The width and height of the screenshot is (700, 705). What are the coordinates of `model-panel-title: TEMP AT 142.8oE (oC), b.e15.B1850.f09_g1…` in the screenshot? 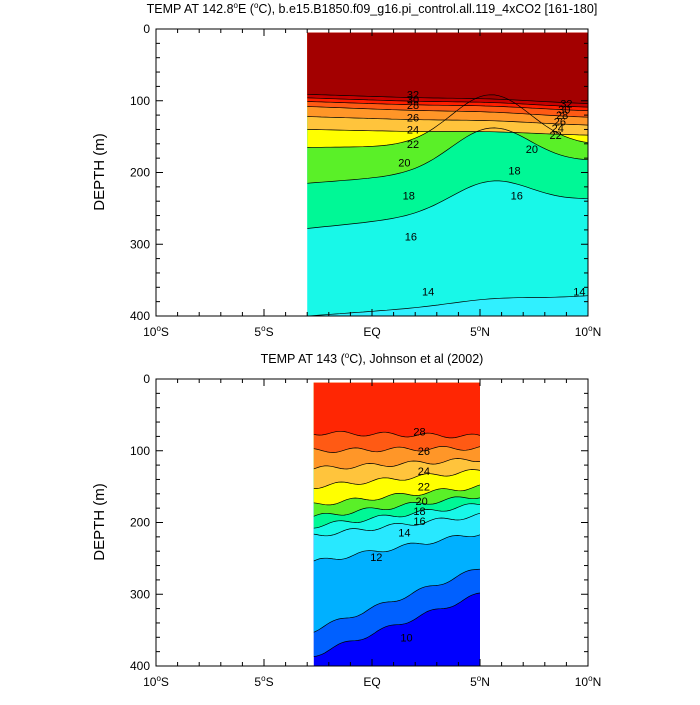 It's located at (372, 8).